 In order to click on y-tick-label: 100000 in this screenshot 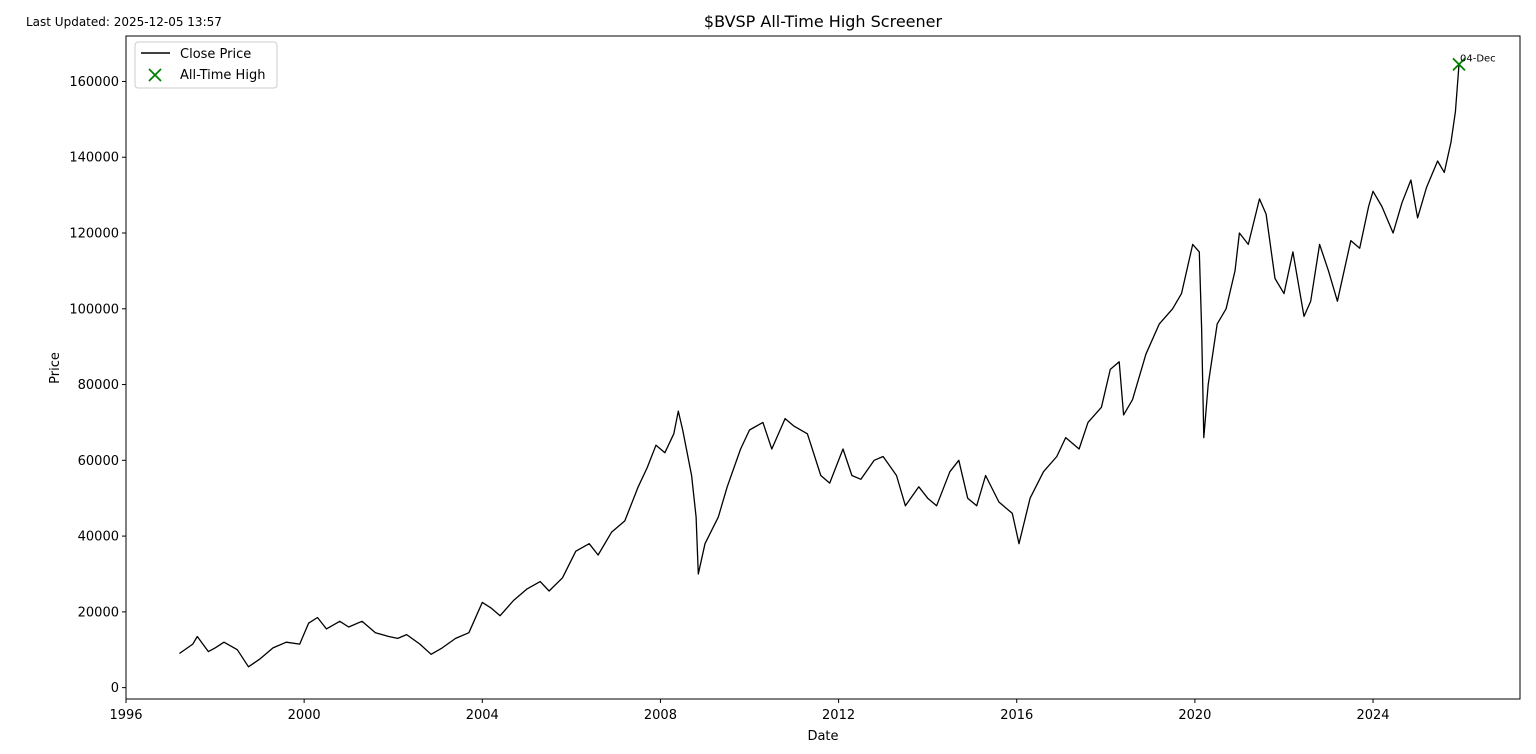, I will do `click(94, 309)`.